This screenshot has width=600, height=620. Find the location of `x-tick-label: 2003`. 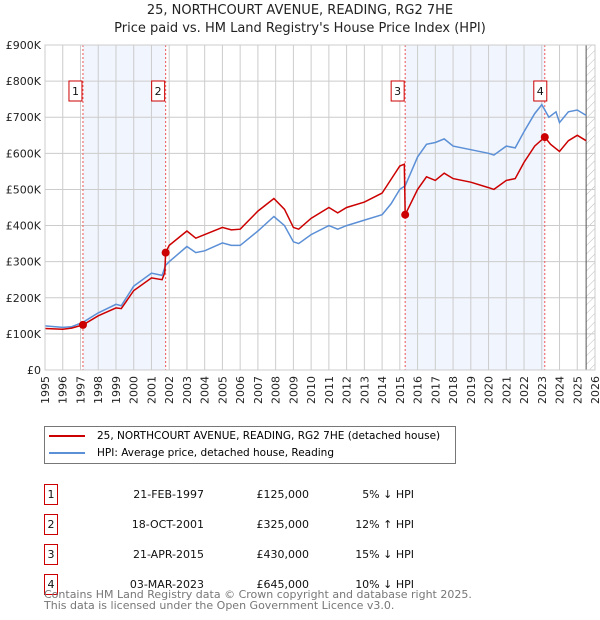

x-tick-label: 2003 is located at coordinates (187, 390).